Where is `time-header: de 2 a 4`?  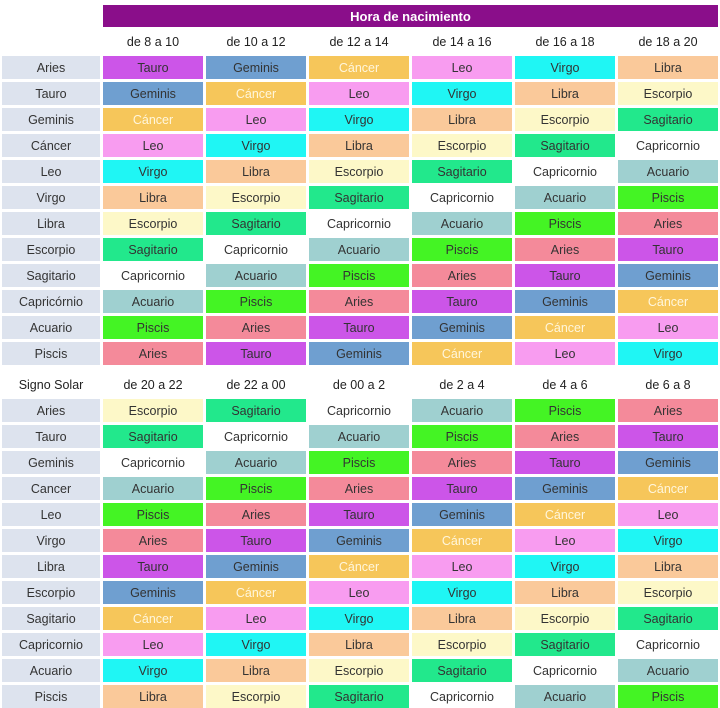 time-header: de 2 a 4 is located at coordinates (462, 384).